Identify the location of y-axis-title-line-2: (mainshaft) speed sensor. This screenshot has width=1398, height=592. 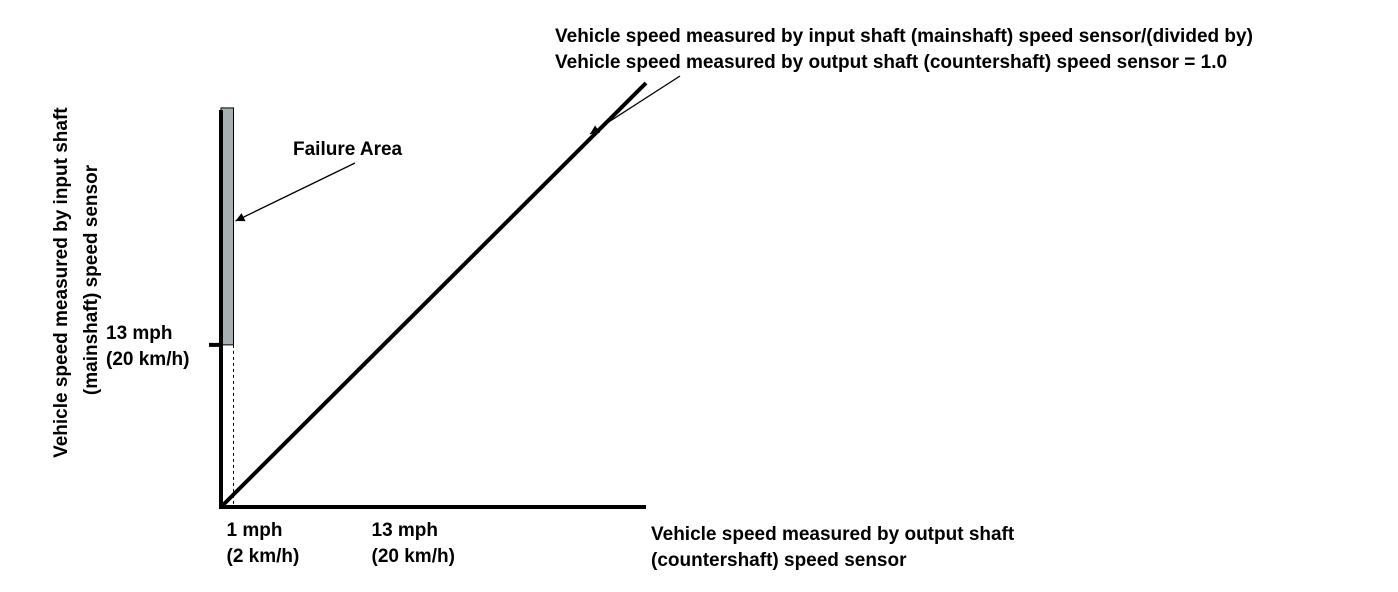
(91, 279).